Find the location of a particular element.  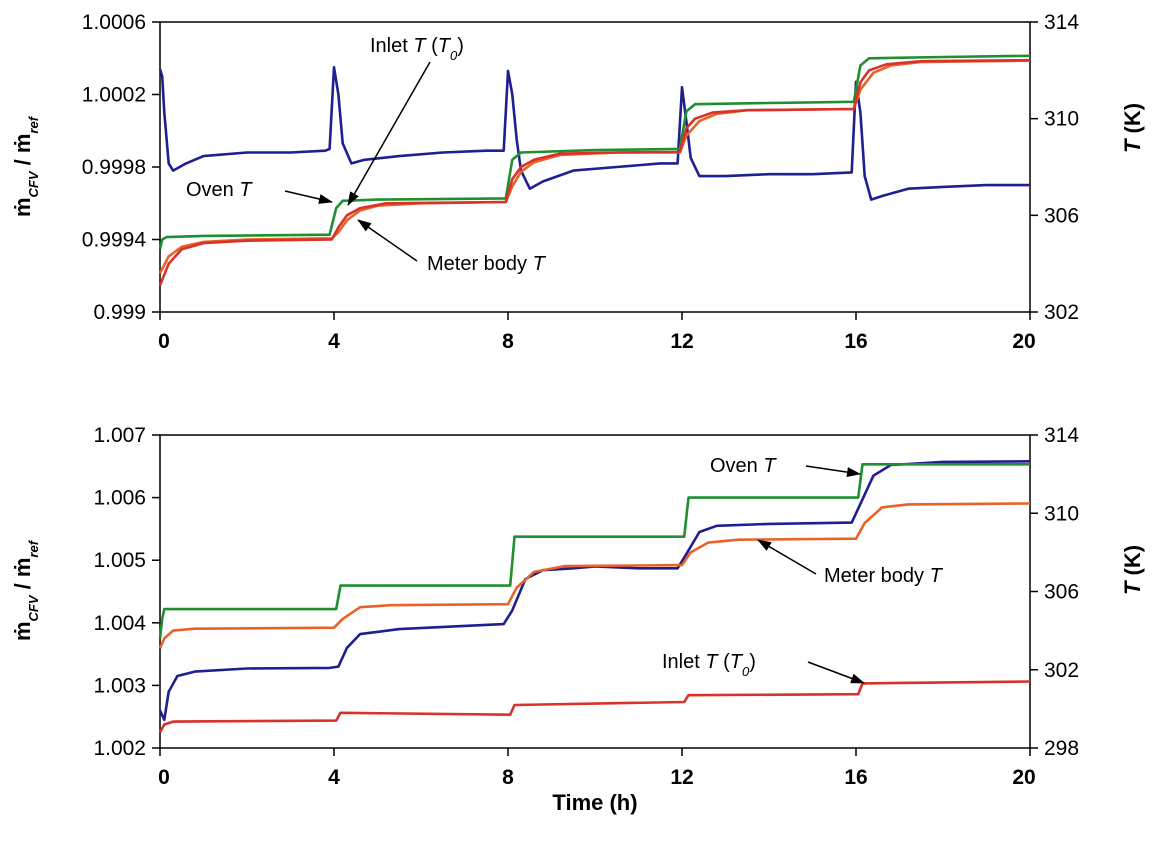

y-left-tick-label: 0.9994 is located at coordinates (114, 240).